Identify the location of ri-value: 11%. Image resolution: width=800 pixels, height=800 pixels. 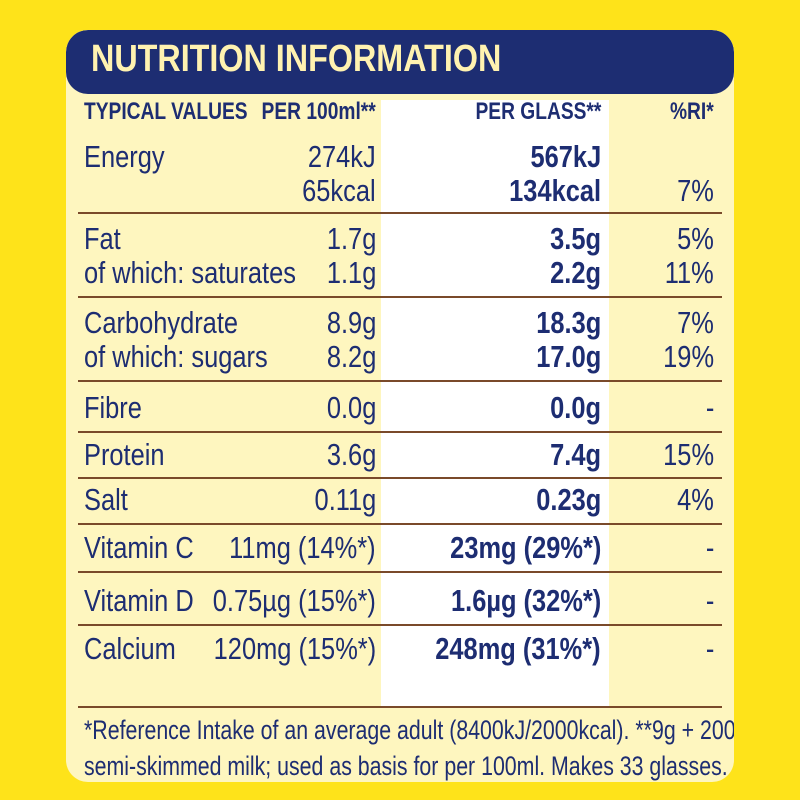
(689, 272).